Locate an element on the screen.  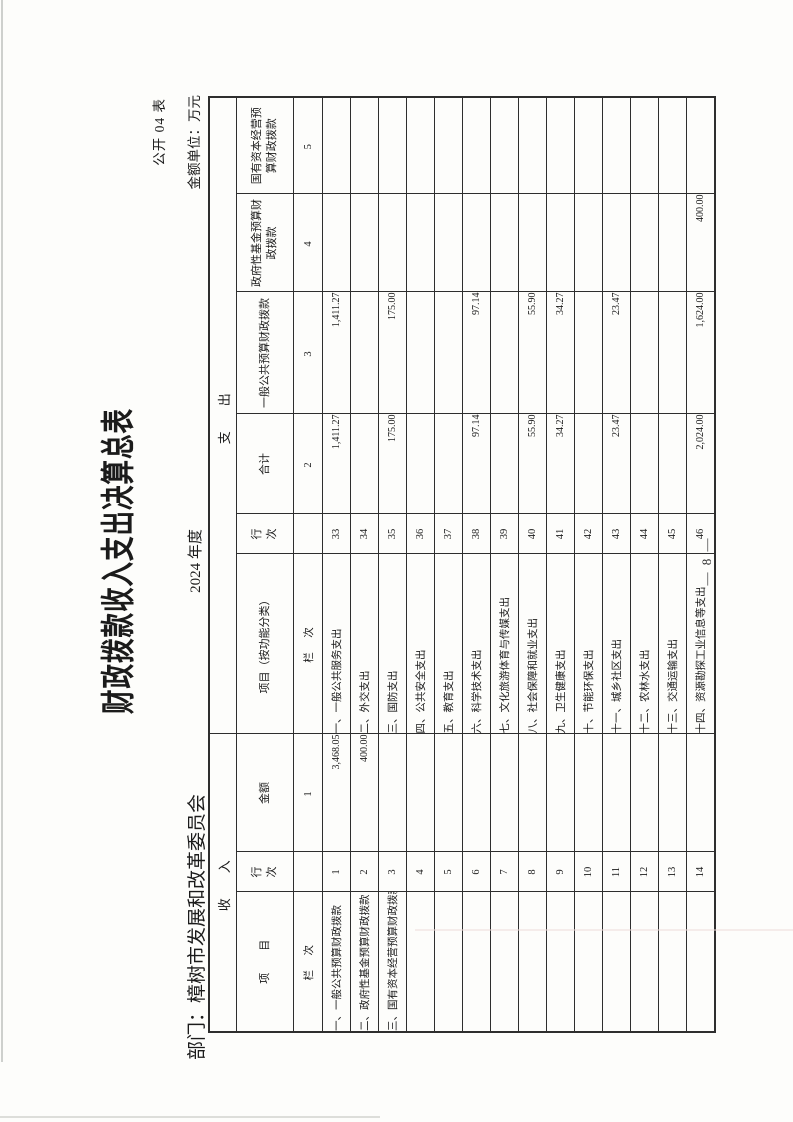
total-cell: 175.00 is located at coordinates (392, 463).